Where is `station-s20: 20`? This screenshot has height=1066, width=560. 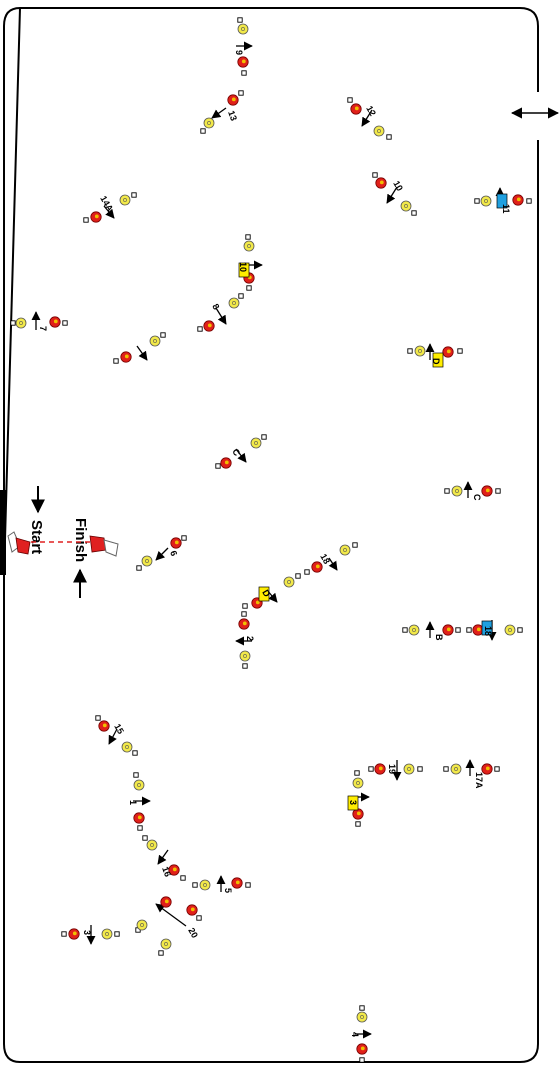 station-s20: 20 is located at coordinates (168, 926).